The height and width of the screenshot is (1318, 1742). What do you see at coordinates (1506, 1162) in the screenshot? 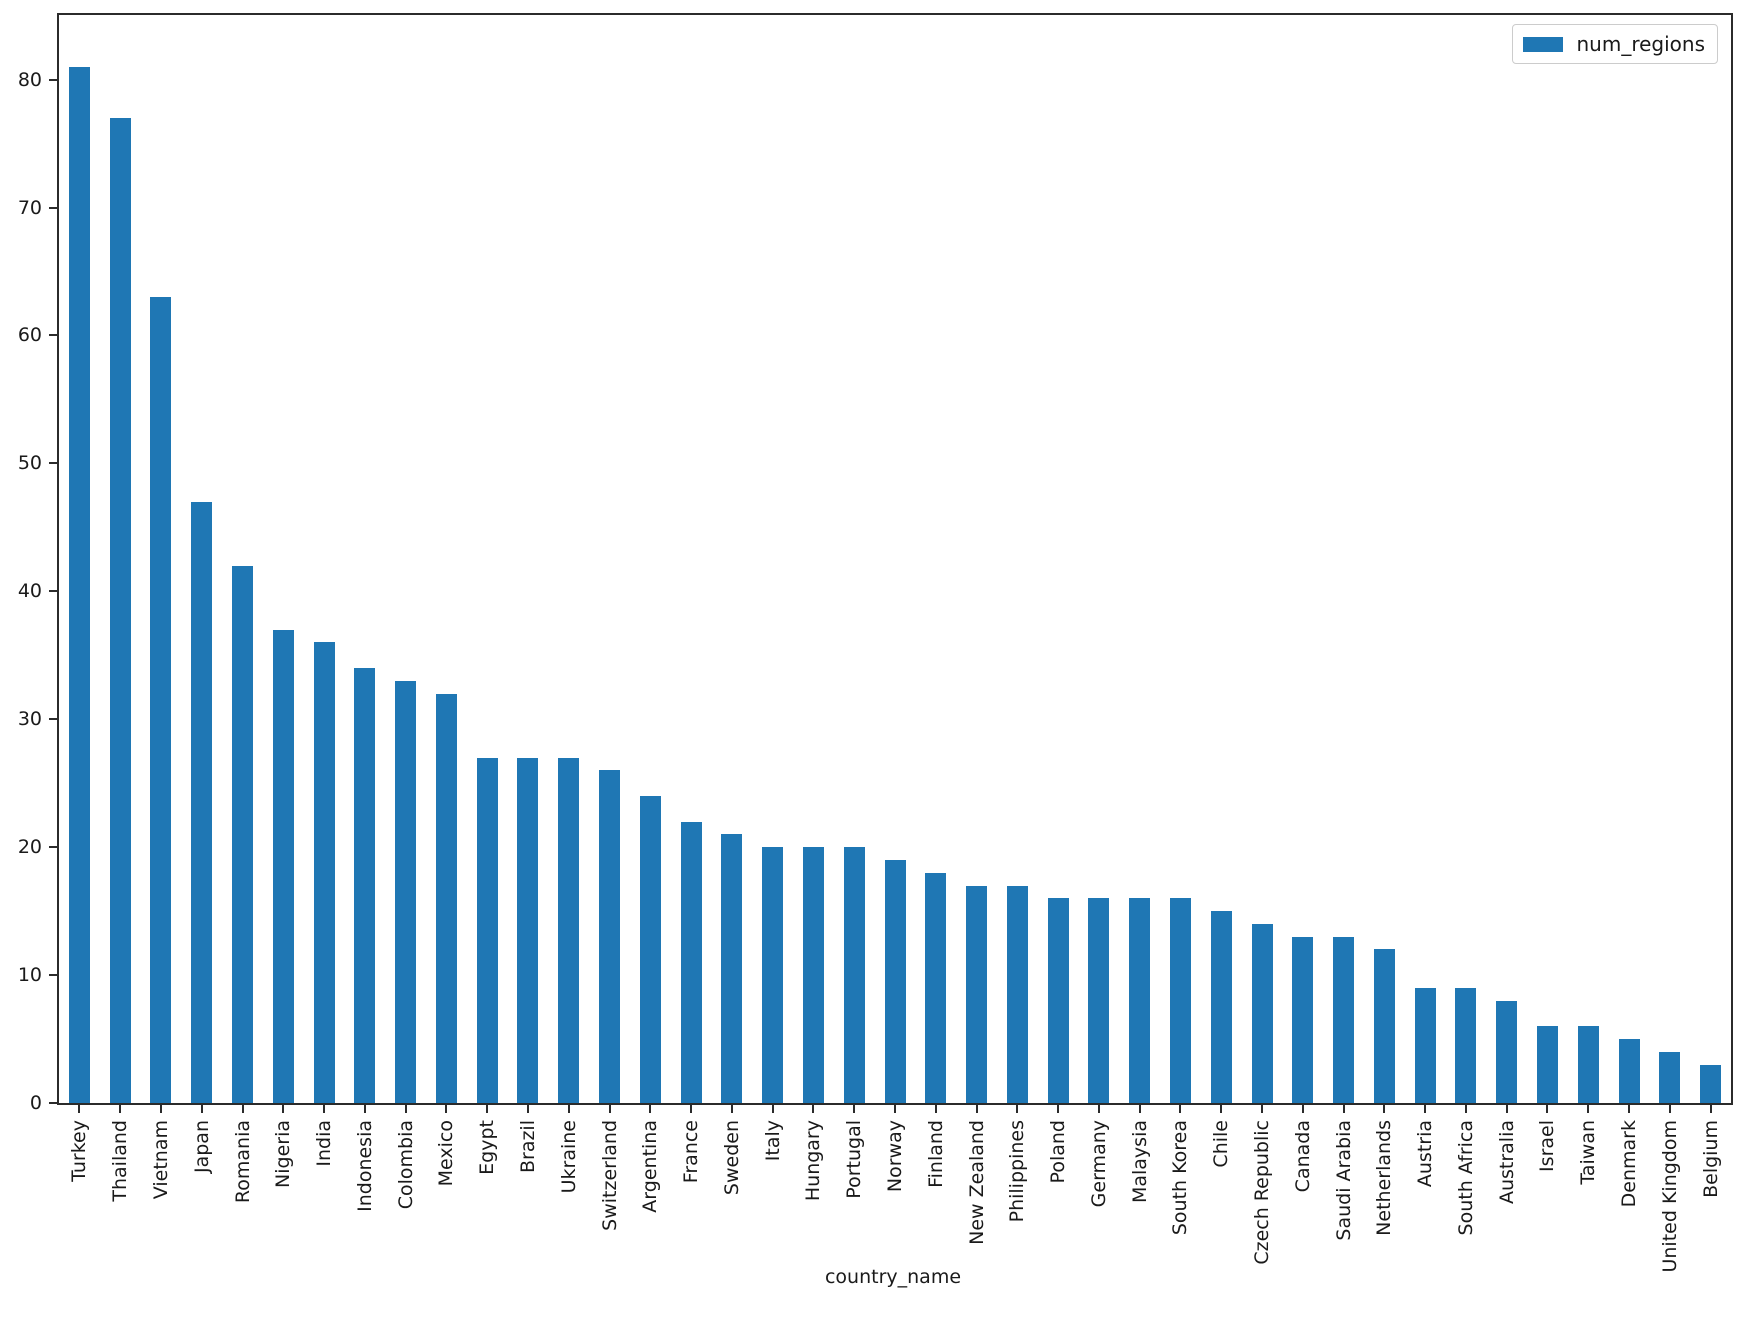
I see `x-tick-label: Australia` at bounding box center [1506, 1162].